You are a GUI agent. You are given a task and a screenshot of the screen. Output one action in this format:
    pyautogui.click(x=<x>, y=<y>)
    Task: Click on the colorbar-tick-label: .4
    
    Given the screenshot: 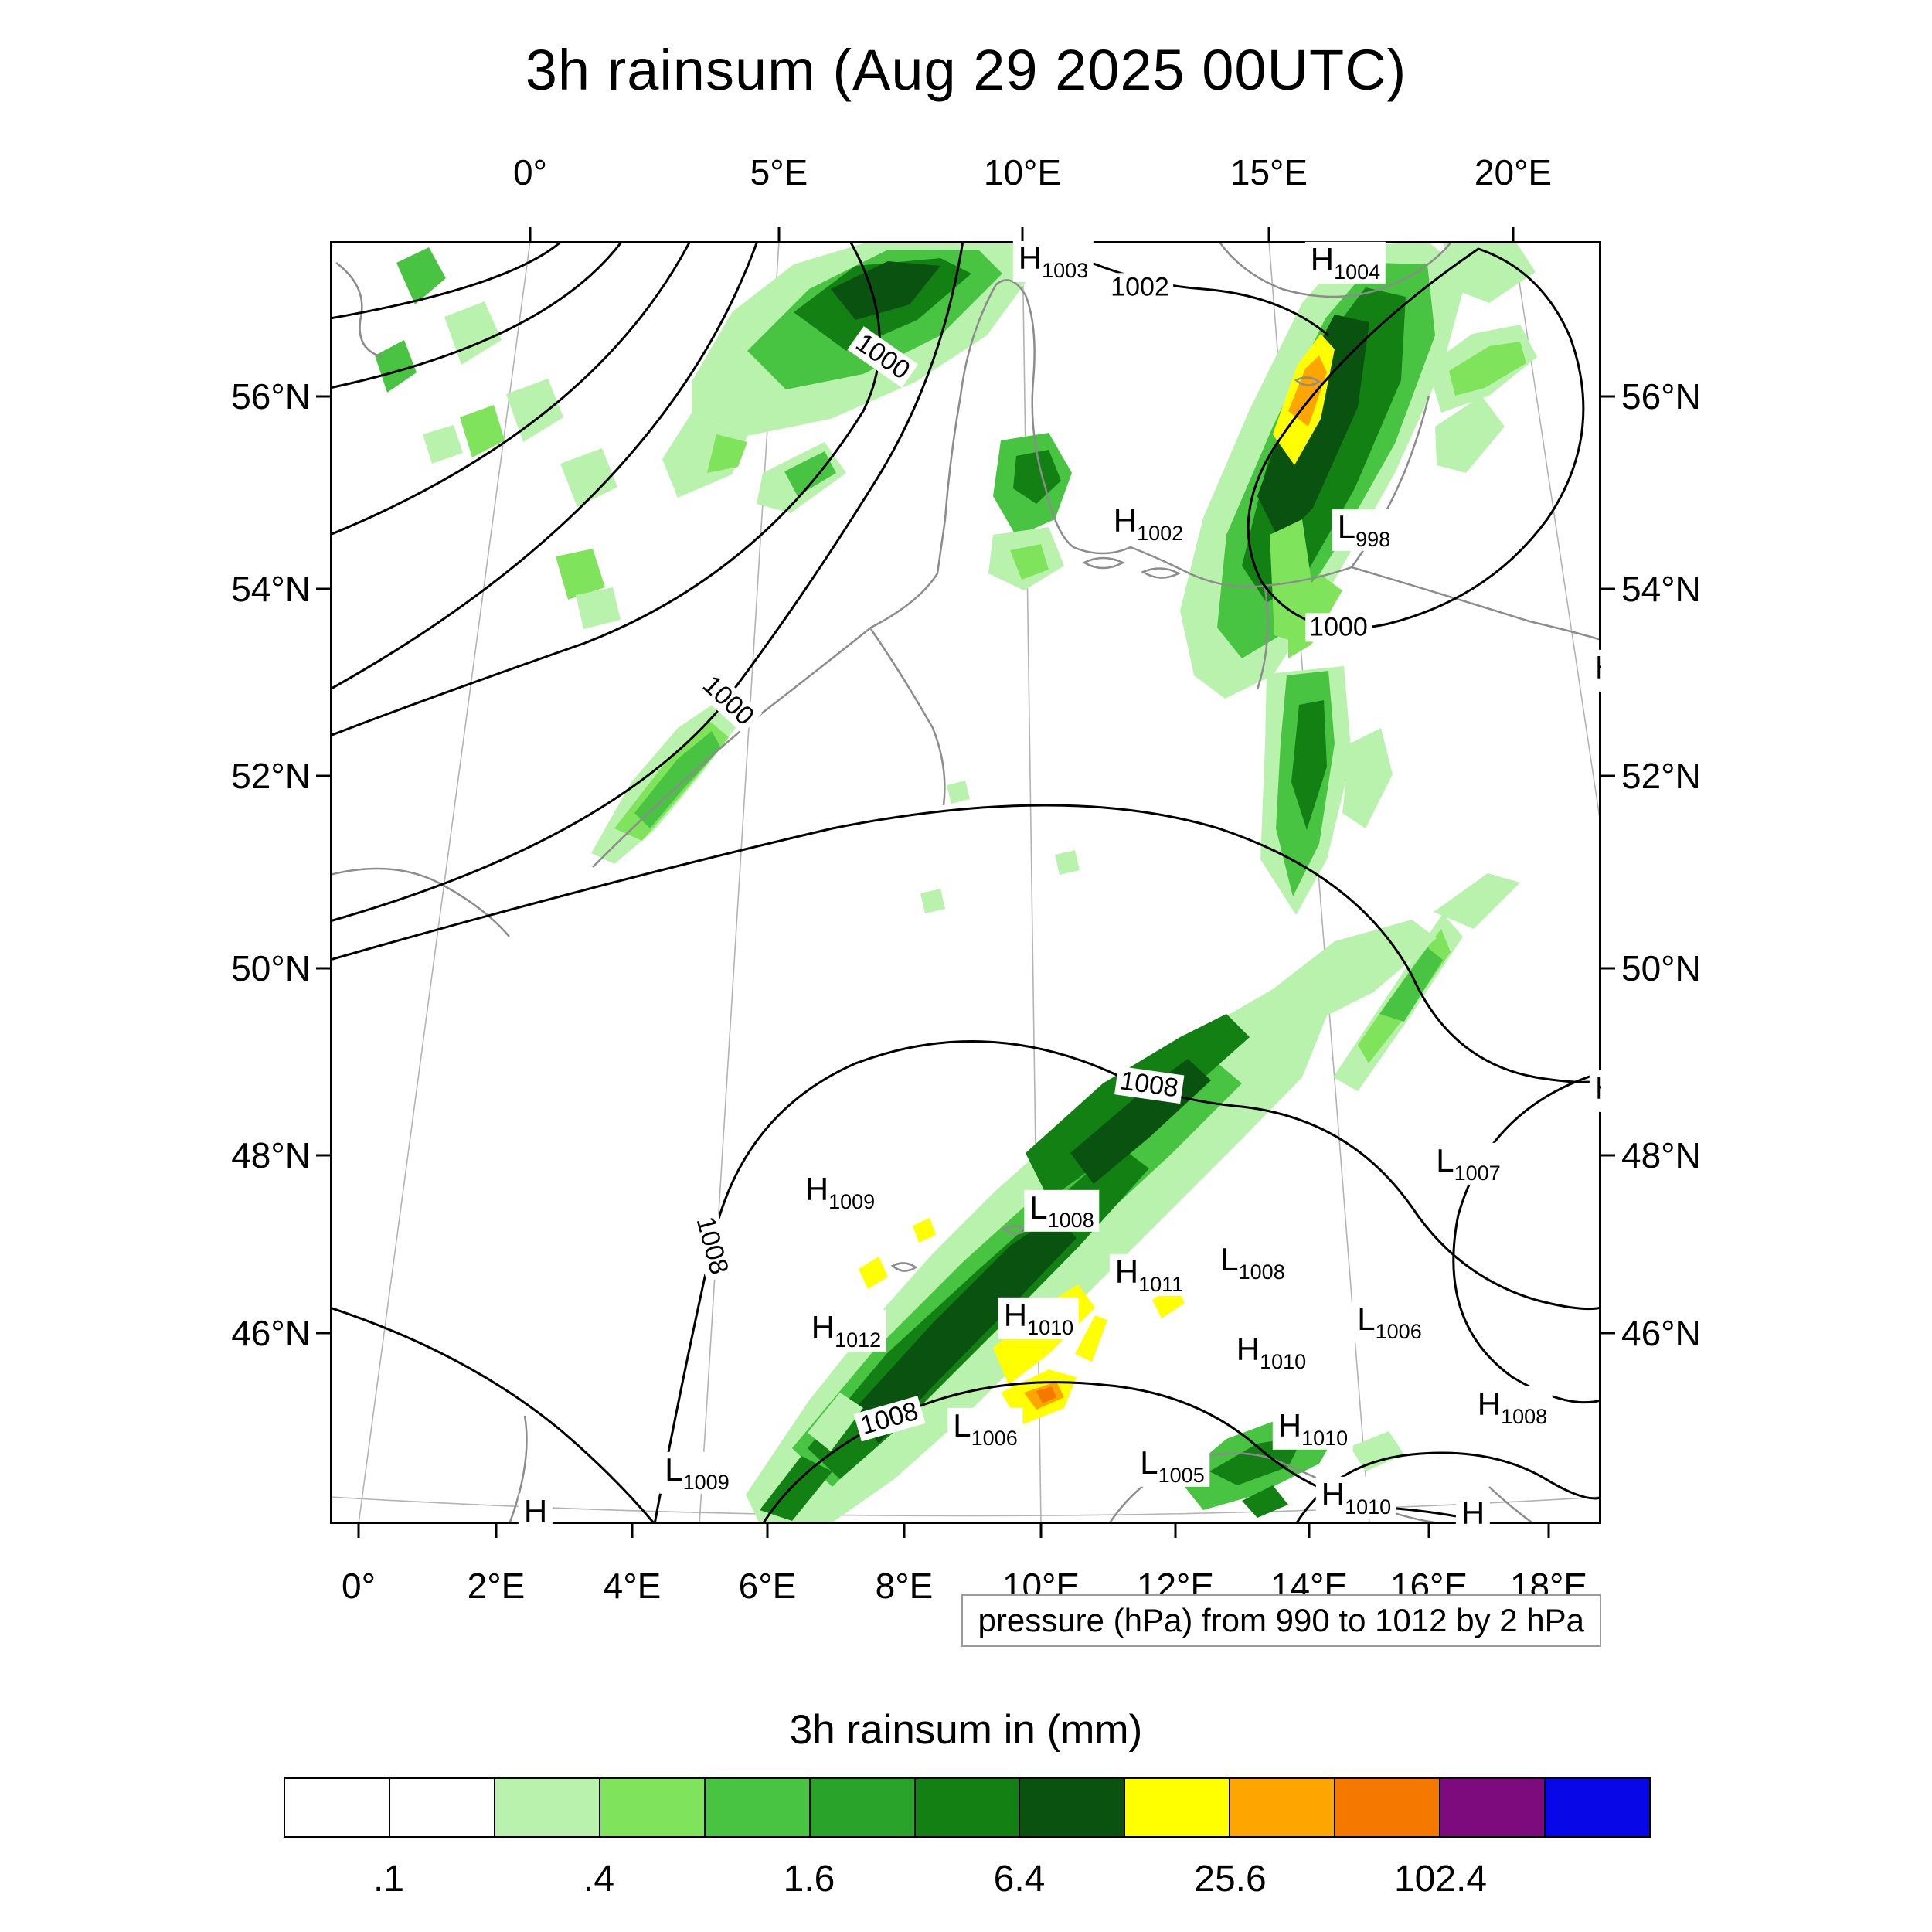 What is the action you would take?
    pyautogui.click(x=599, y=1880)
    